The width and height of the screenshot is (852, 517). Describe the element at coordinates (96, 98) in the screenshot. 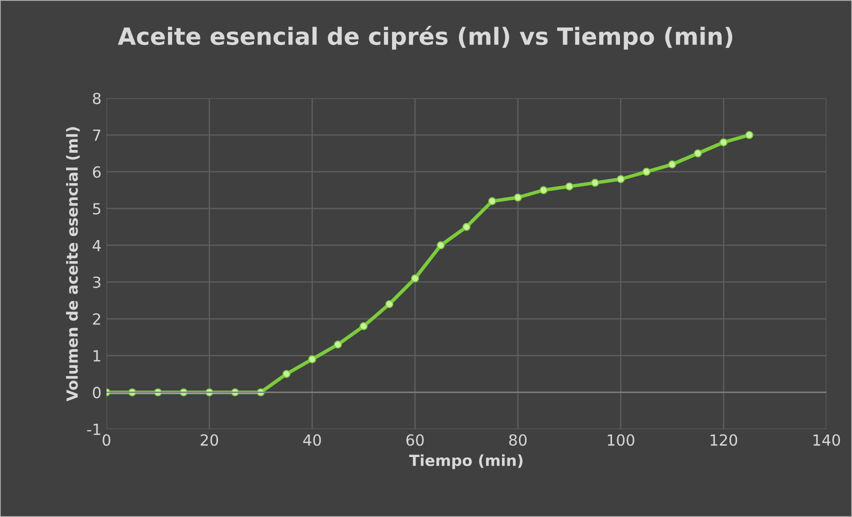

I see `y-tick-label: 8` at that location.